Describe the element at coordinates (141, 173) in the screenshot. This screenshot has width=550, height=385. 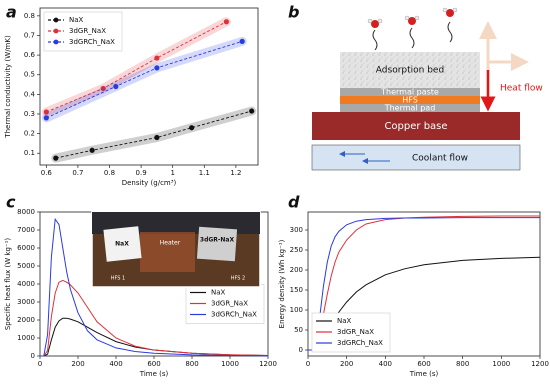
I see `x-tick-label: 0.9` at that location.